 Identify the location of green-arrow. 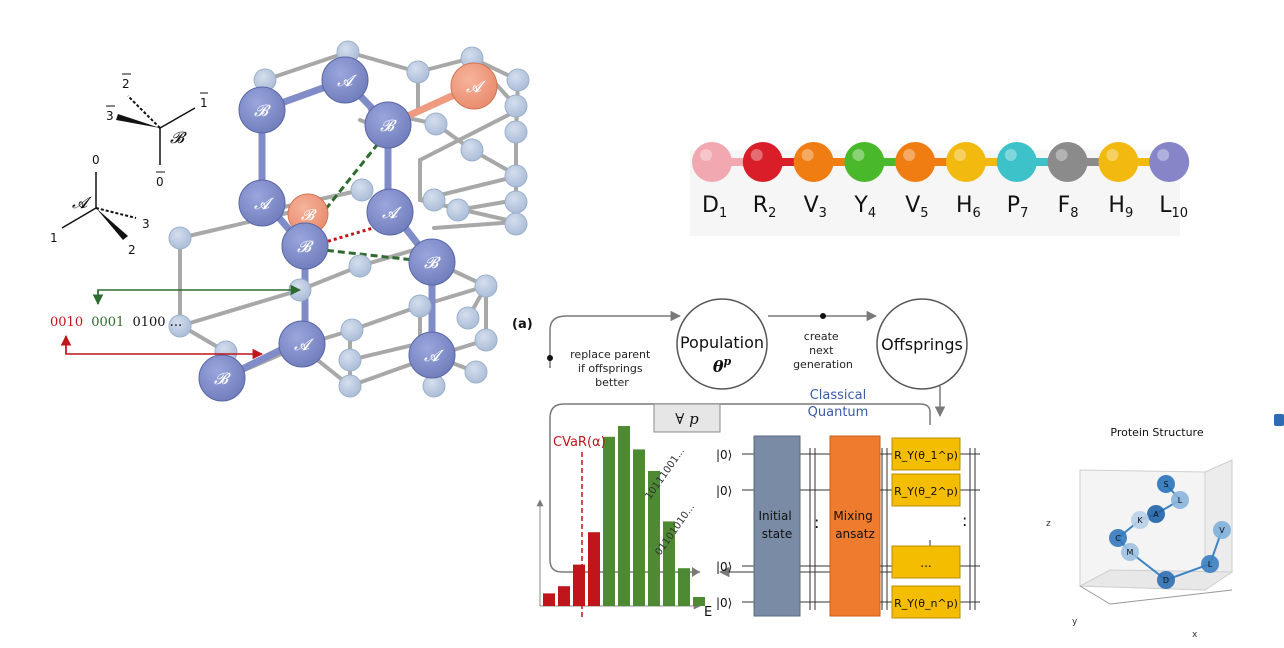
(199, 294).